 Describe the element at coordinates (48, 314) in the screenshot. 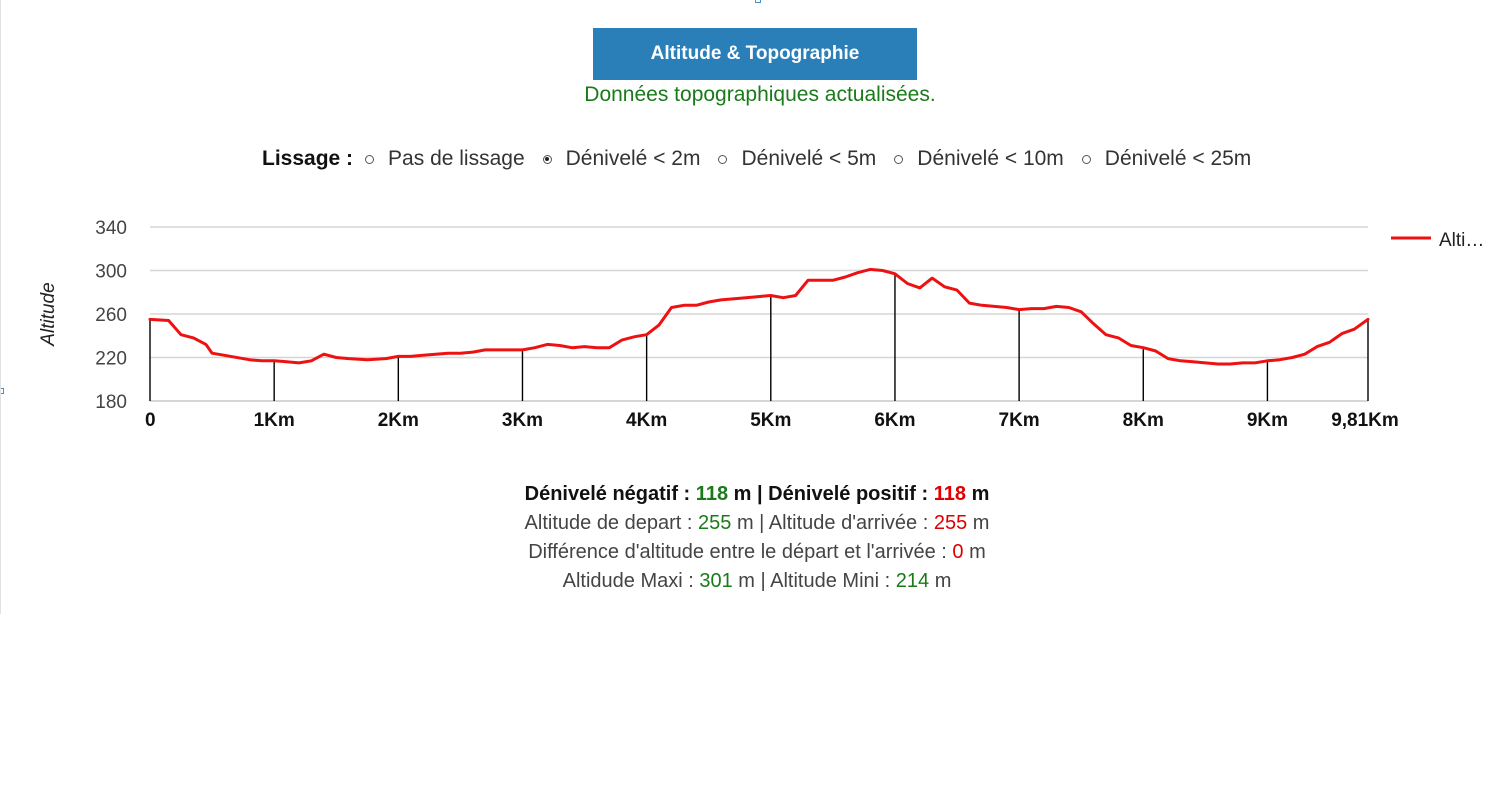

I see `y-axis-label: Altitude` at that location.